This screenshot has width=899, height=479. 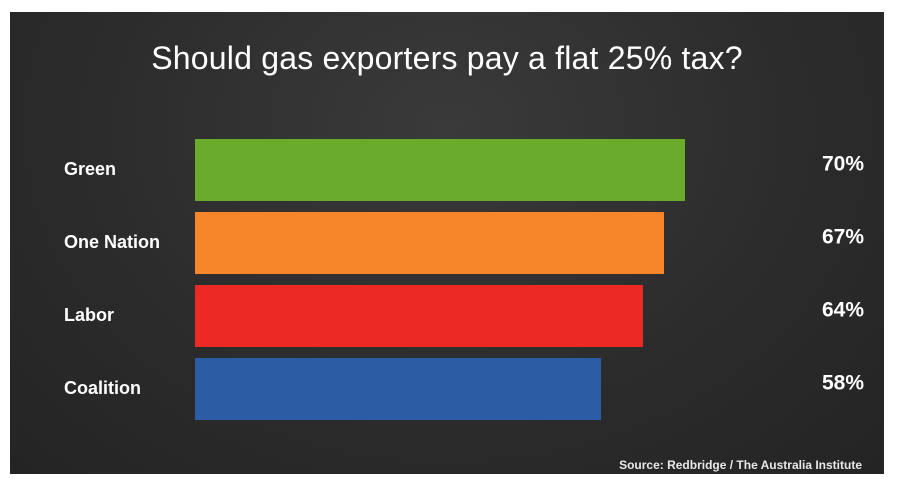 I want to click on category-label-one-nation: One Nation, so click(x=112, y=242).